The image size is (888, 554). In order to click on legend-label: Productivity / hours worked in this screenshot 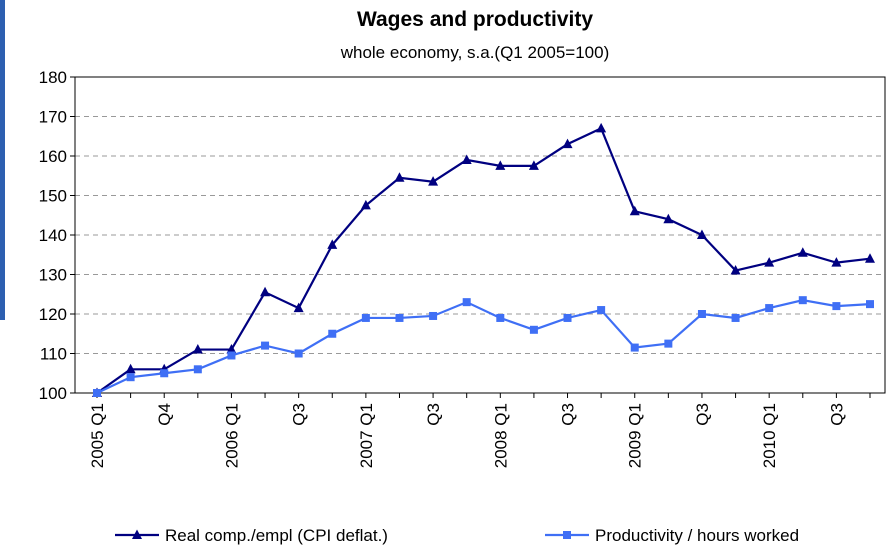, I will do `click(697, 535)`.